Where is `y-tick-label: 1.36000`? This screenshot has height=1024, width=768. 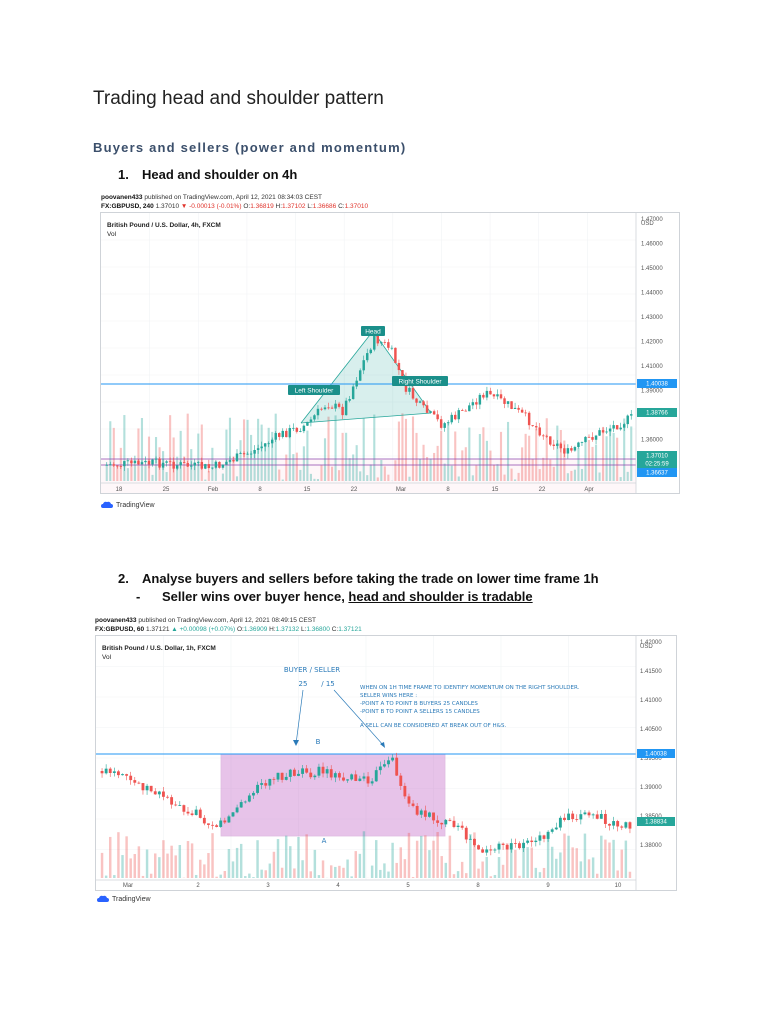
y-tick-label: 1.36000 is located at coordinates (652, 441).